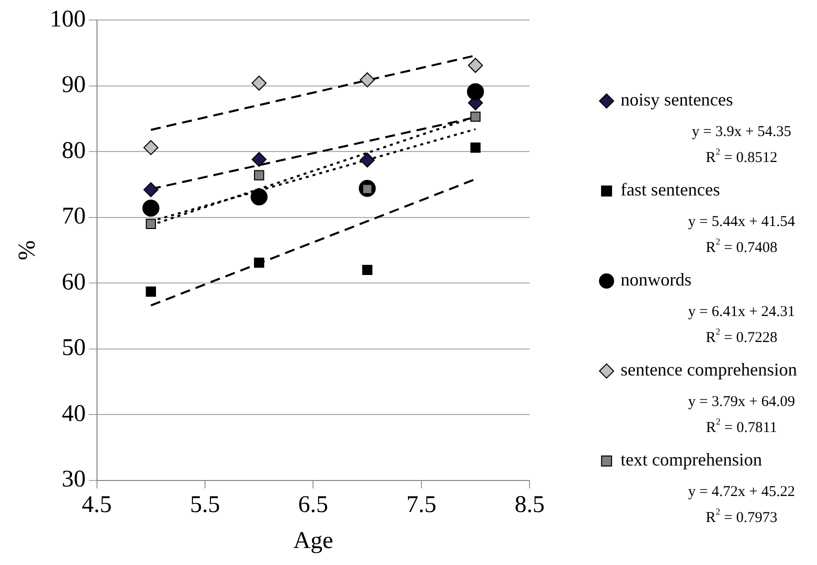 The image size is (817, 565). What do you see at coordinates (670, 190) in the screenshot?
I see `legend-label: fast sentences` at bounding box center [670, 190].